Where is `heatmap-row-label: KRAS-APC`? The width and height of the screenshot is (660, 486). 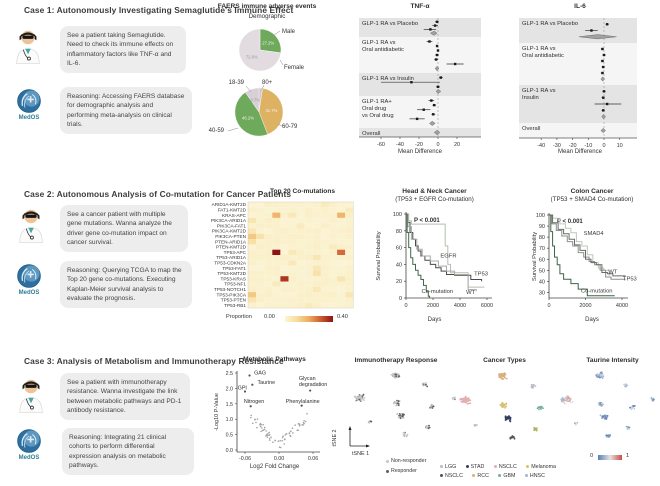
heatmap-row-label: KRAS-APC is located at coordinates (234, 215).